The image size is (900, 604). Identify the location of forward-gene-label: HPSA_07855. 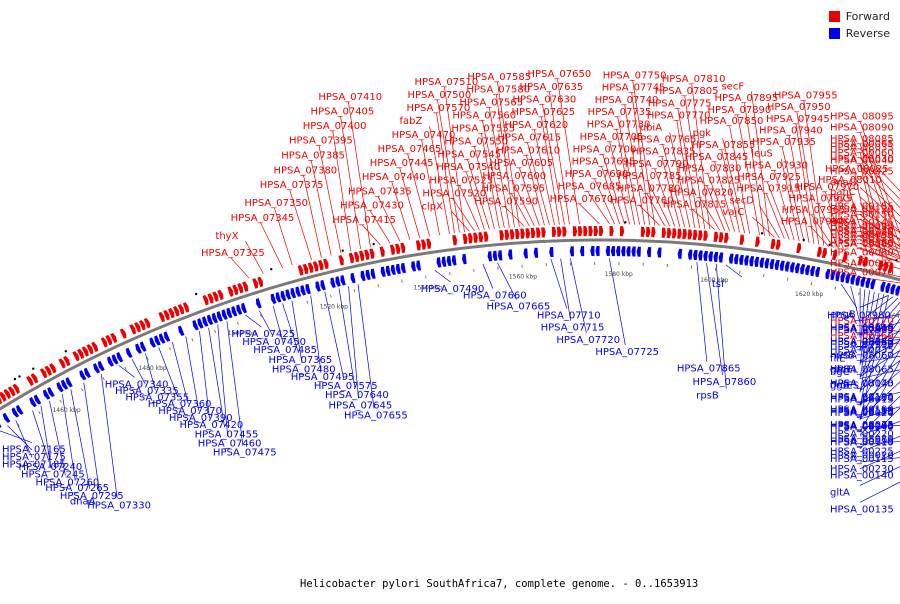
(724, 145).